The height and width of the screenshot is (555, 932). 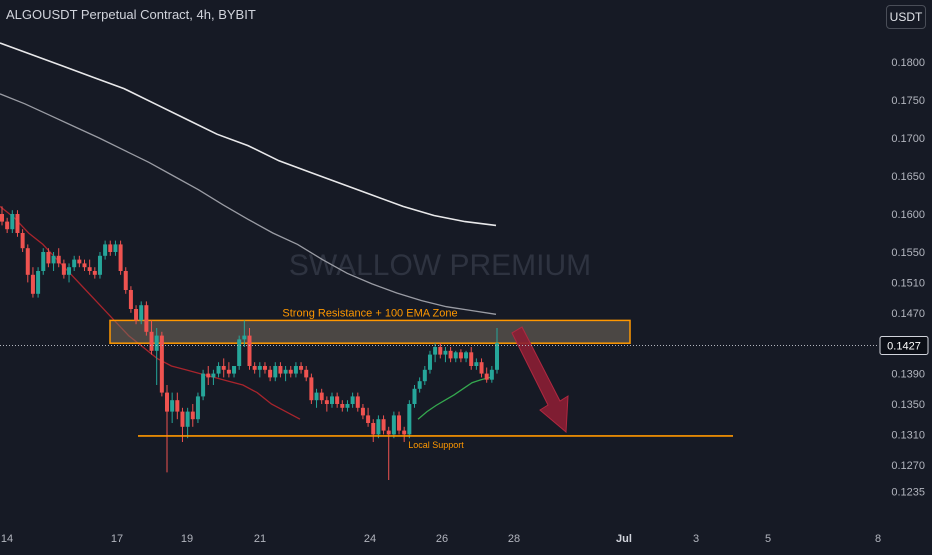 What do you see at coordinates (878, 539) in the screenshot?
I see `x-tick-label: 8` at bounding box center [878, 539].